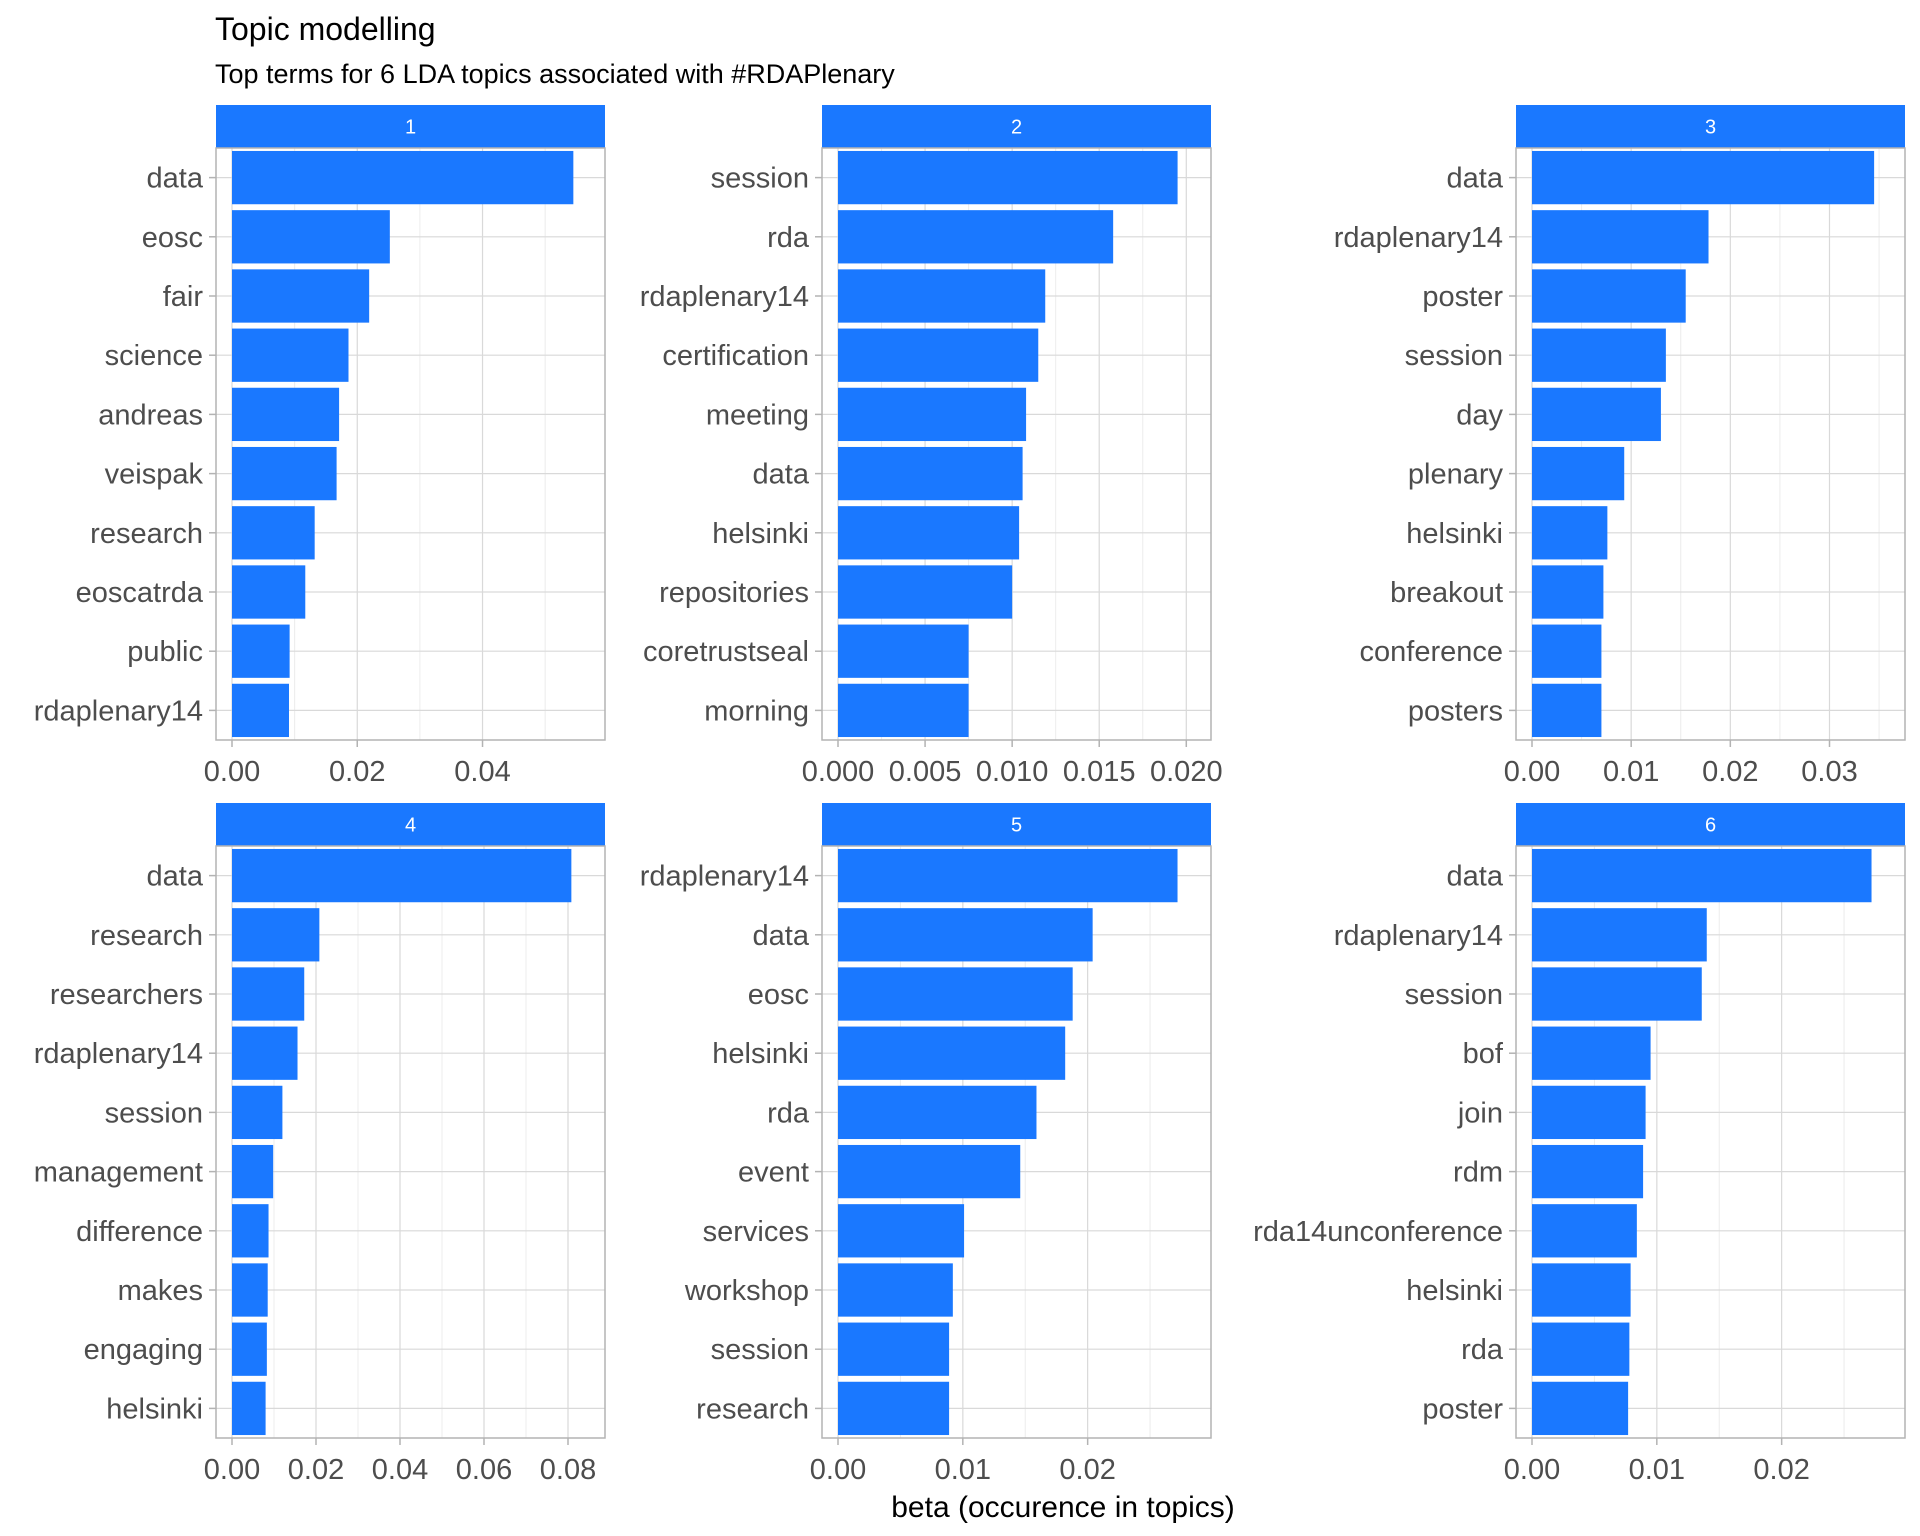 The width and height of the screenshot is (1920, 1536). What do you see at coordinates (1567, 651) in the screenshot?
I see `bar-conference` at bounding box center [1567, 651].